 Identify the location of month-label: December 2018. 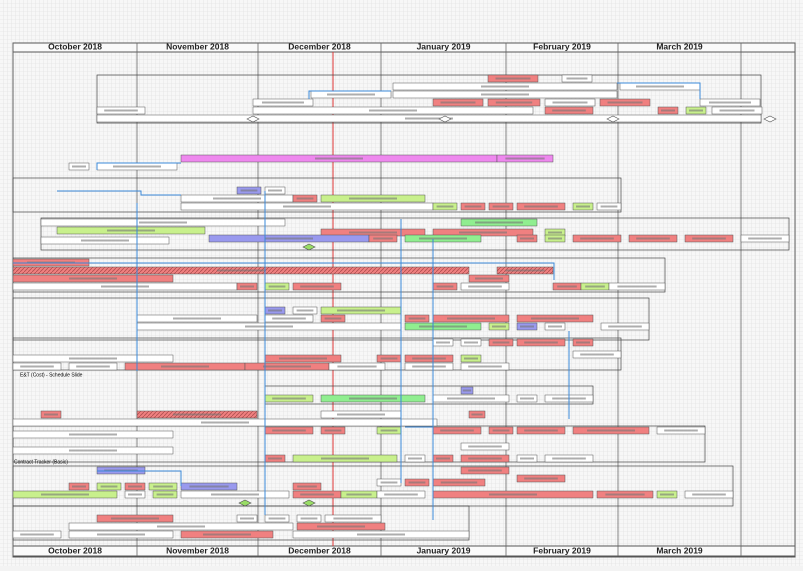
(319, 550).